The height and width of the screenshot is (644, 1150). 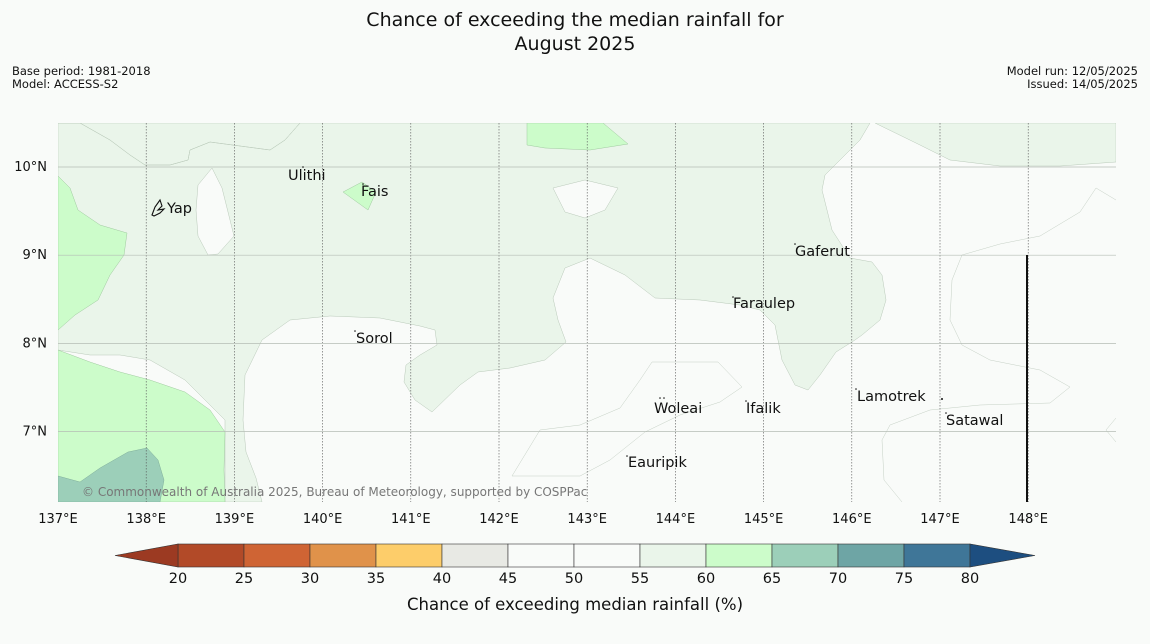 What do you see at coordinates (35, 432) in the screenshot?
I see `latitude-label: 7°N` at bounding box center [35, 432].